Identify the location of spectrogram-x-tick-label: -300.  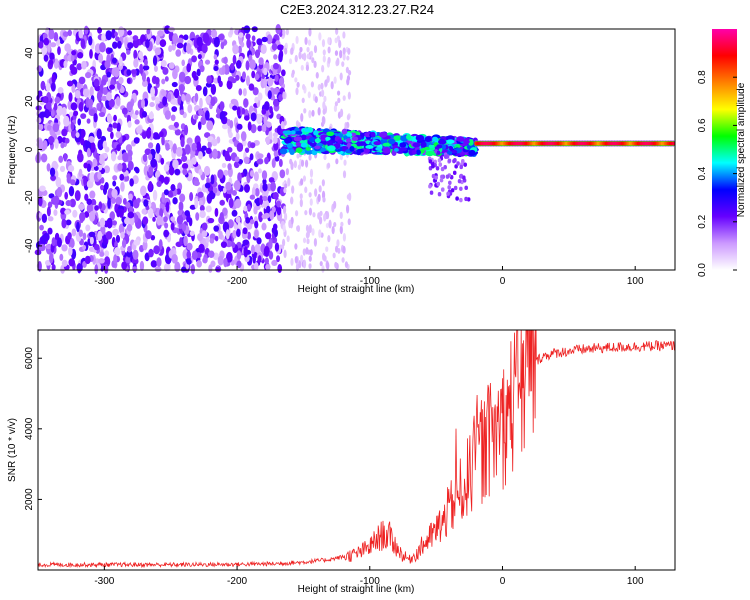
(104, 281).